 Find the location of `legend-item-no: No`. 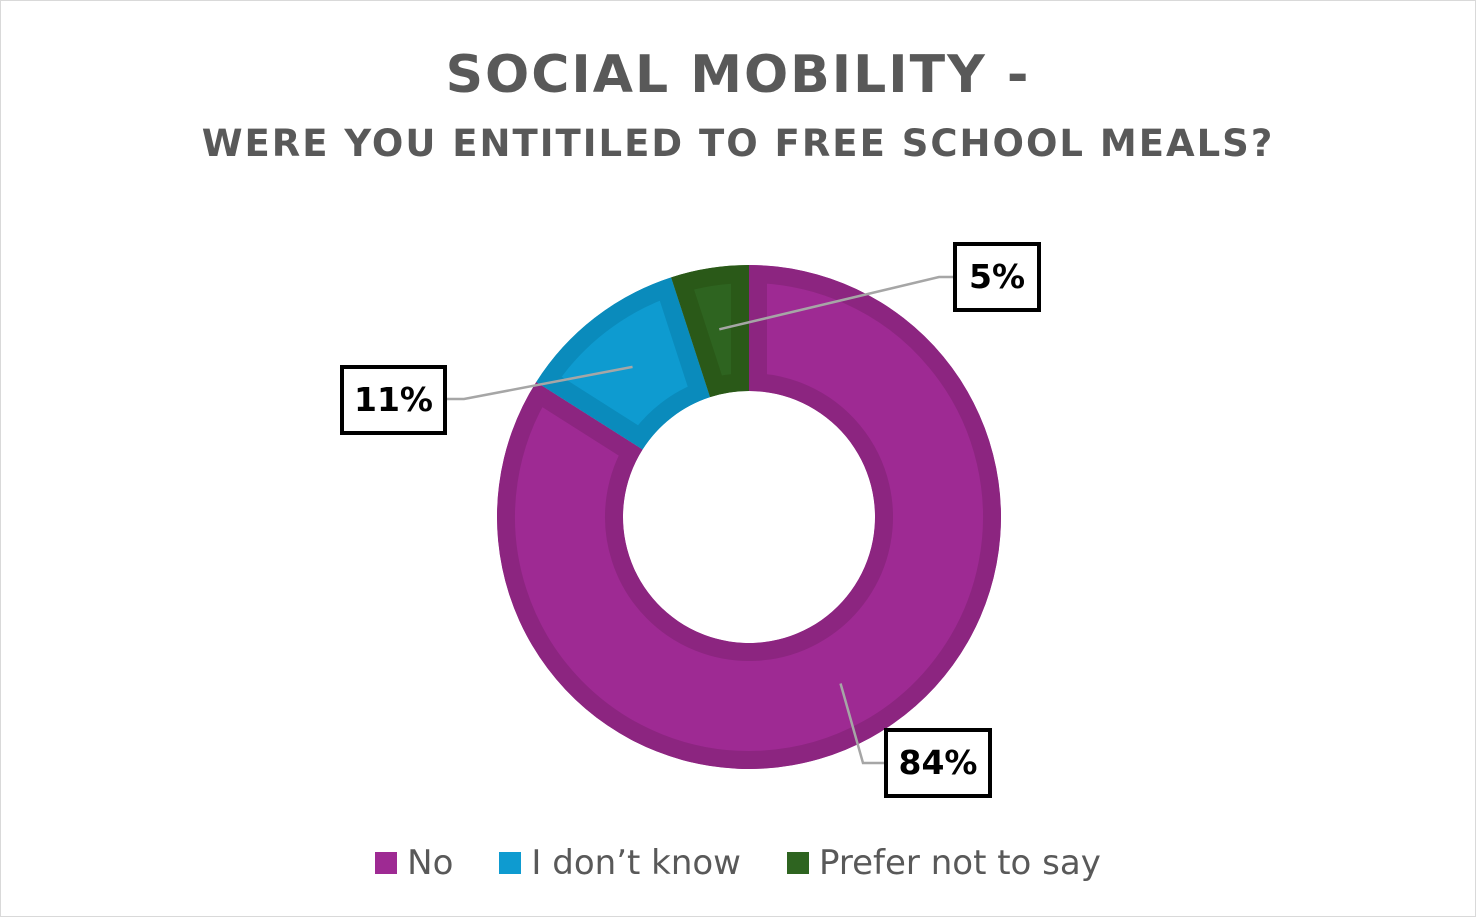

legend-item-no: No is located at coordinates (414, 863).